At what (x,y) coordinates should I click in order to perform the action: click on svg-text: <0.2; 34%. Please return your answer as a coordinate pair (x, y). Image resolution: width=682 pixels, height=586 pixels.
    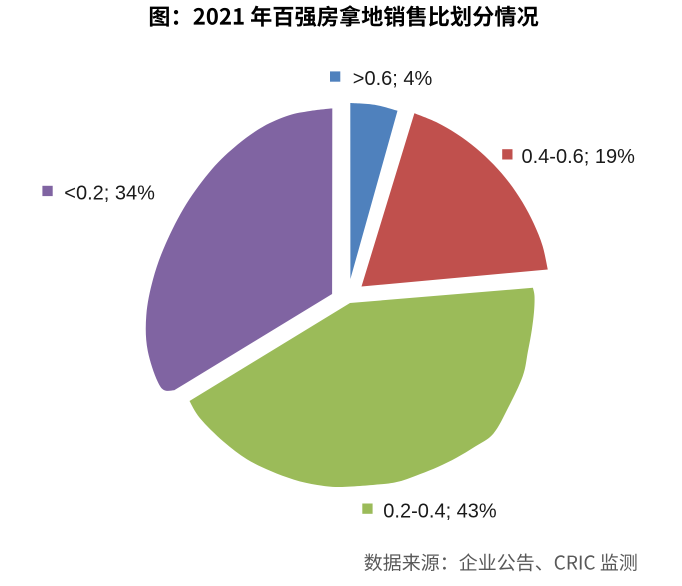
    Looking at the image, I should click on (109, 194).